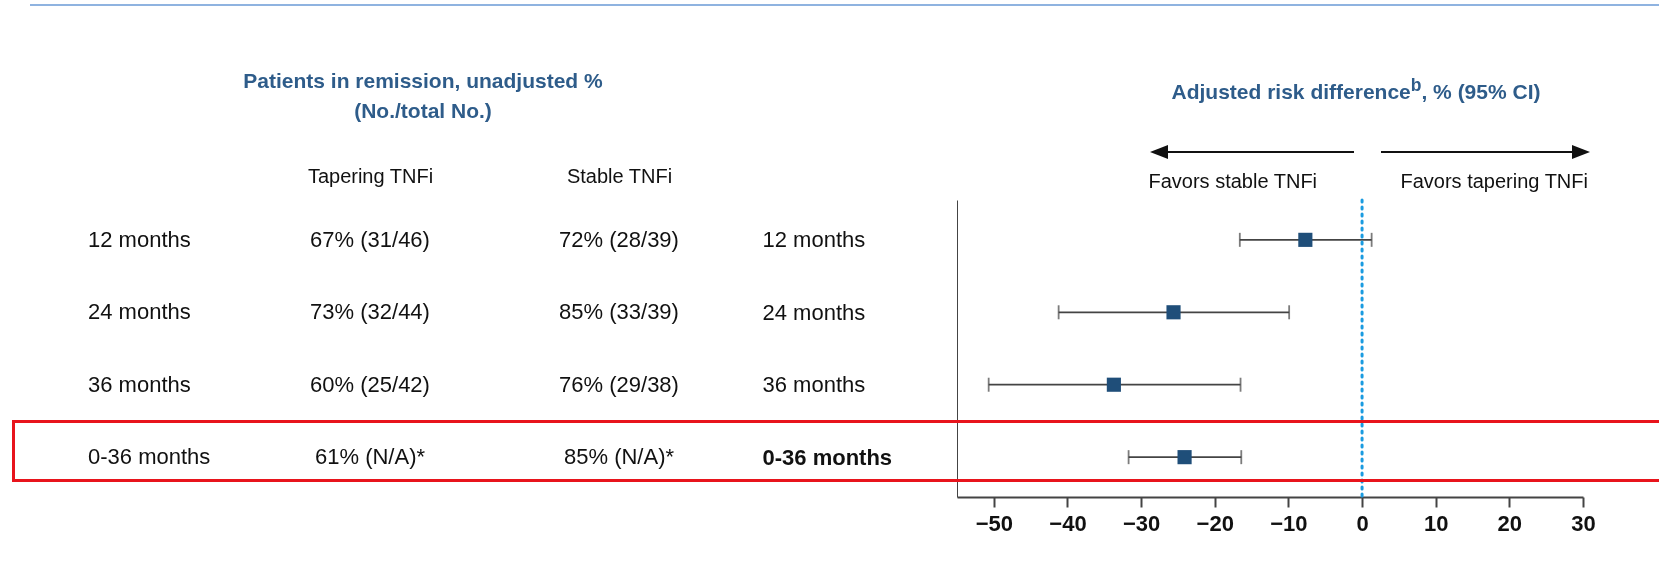  Describe the element at coordinates (1141, 523) in the screenshot. I see `x-tick-label: −30` at that location.